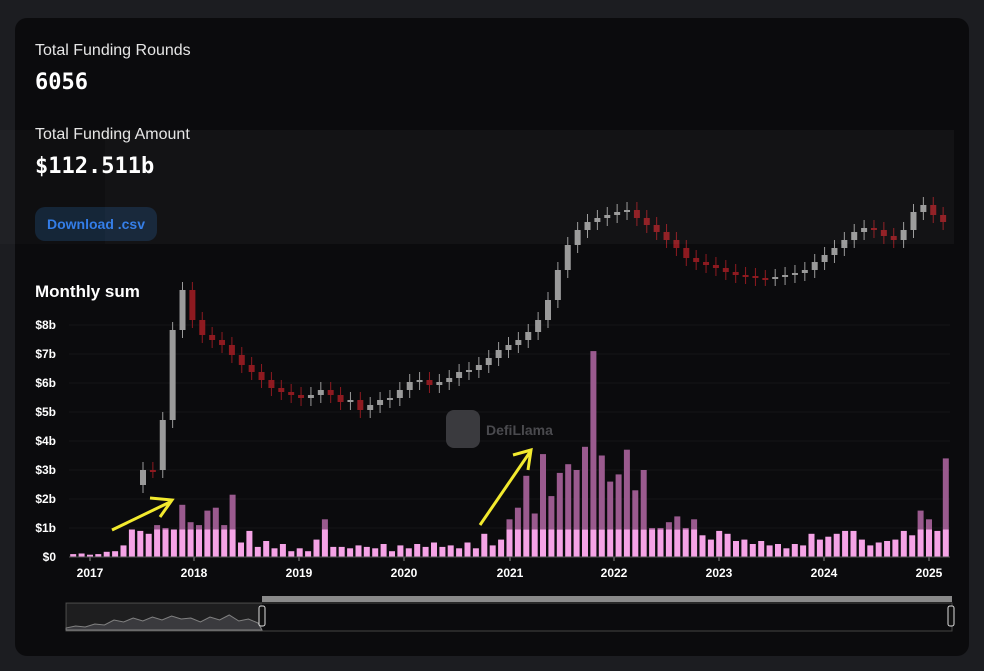  What do you see at coordinates (505, 488) in the screenshot?
I see `arrow-right-icon` at bounding box center [505, 488].